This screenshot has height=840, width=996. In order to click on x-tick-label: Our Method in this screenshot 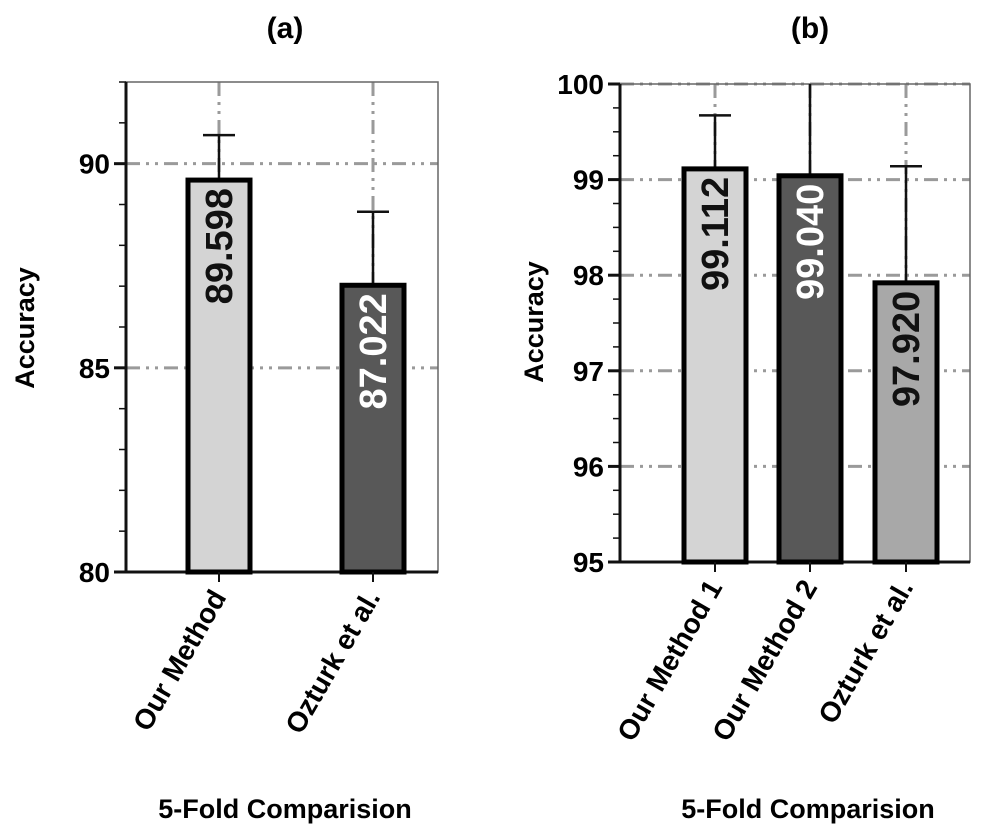, I will do `click(179, 661)`.